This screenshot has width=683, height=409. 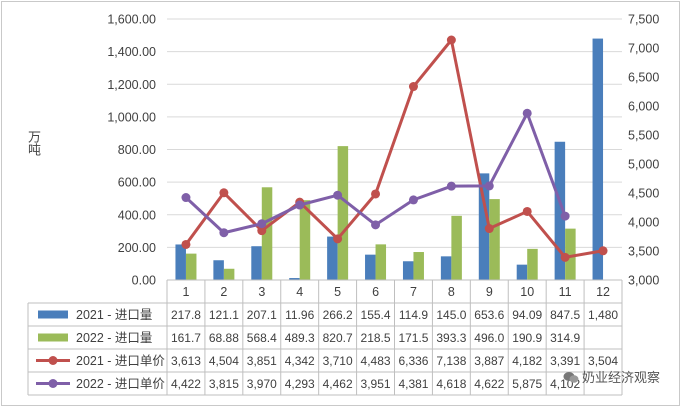 I want to click on table-cell: 3,613, so click(x=186, y=361).